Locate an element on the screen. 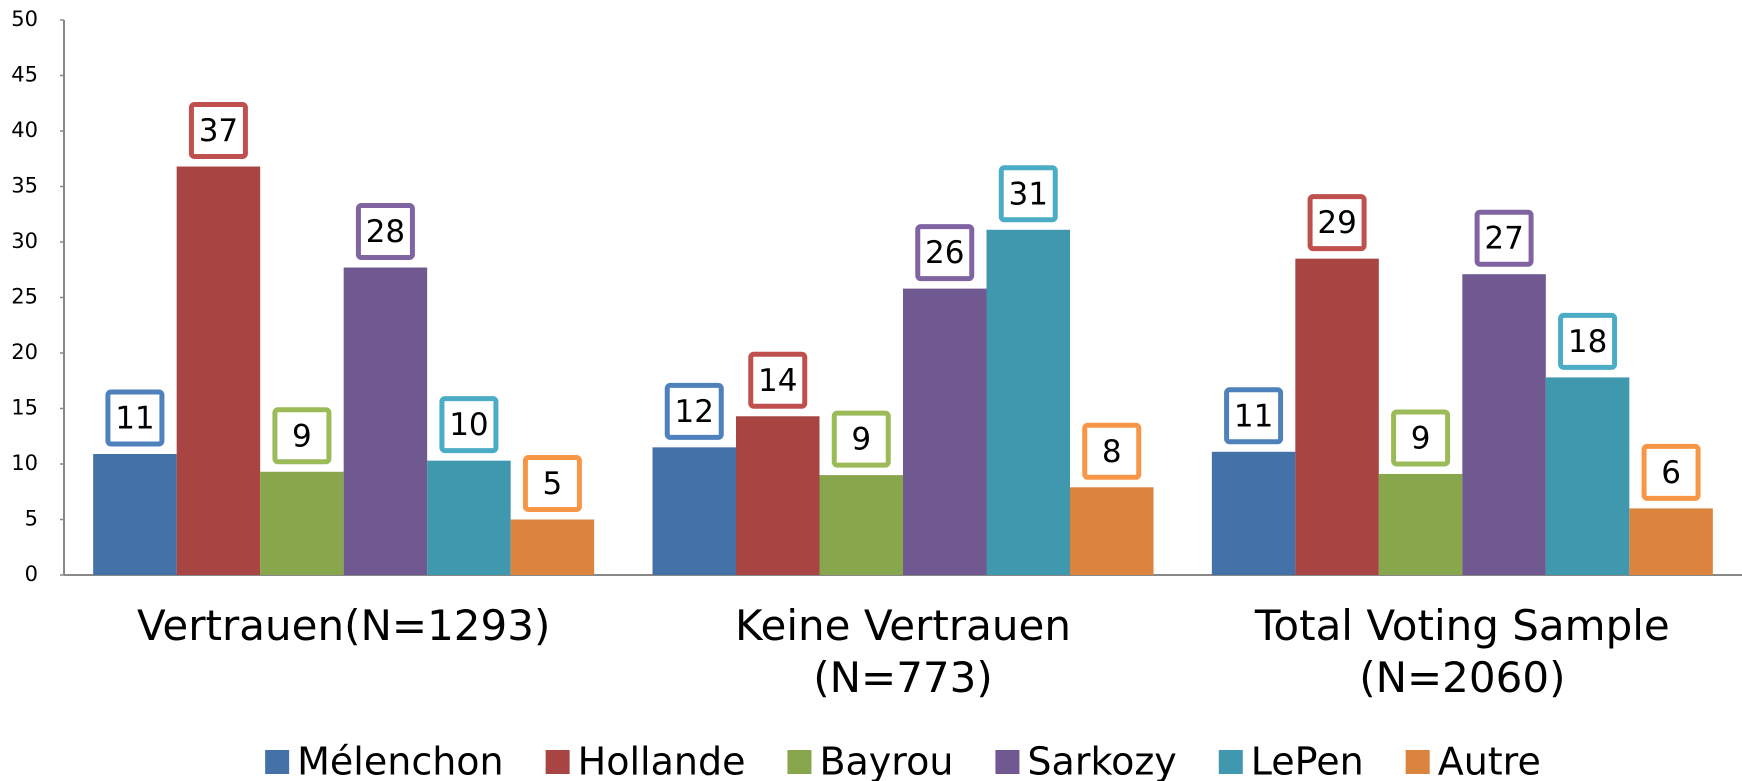 The width and height of the screenshot is (1742, 781). data-label: 31 is located at coordinates (1028, 194).